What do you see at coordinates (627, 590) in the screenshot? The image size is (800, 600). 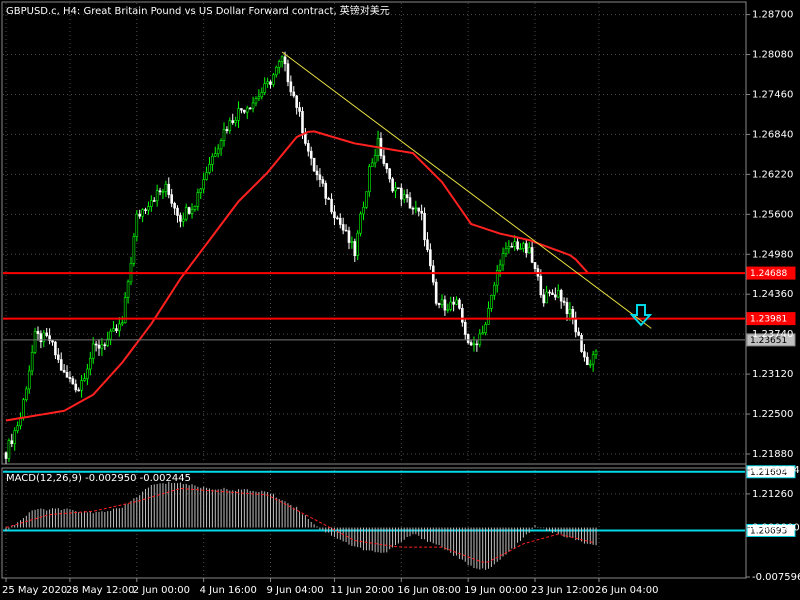 I see `time-tick-label: 26 Jun 04:00` at bounding box center [627, 590].